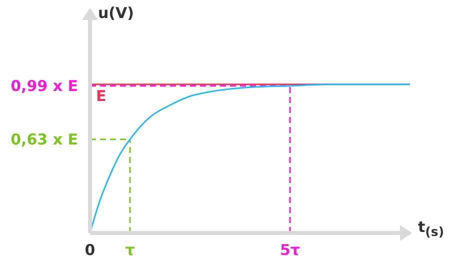  I want to click on x-tick-label: τ, so click(130, 250).